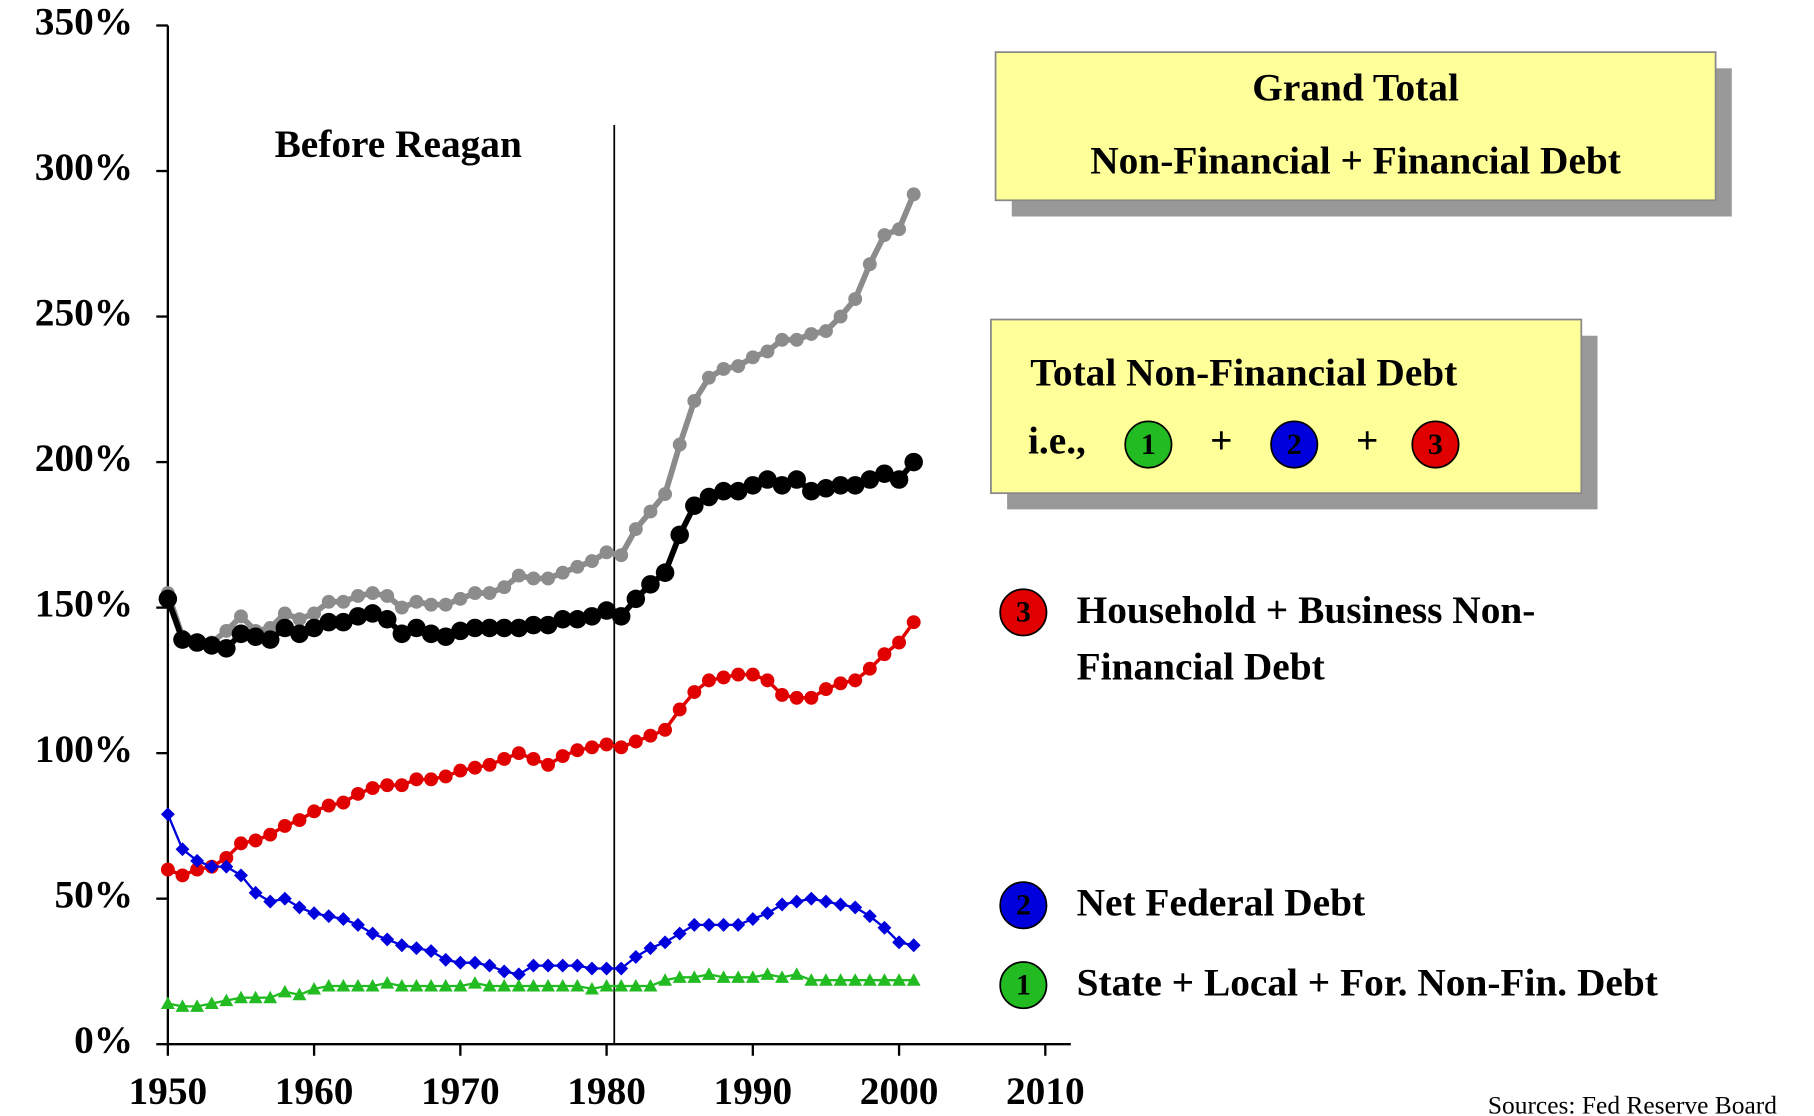 The height and width of the screenshot is (1116, 1814). Describe the element at coordinates (1221, 441) in the screenshot. I see `operator: +` at that location.